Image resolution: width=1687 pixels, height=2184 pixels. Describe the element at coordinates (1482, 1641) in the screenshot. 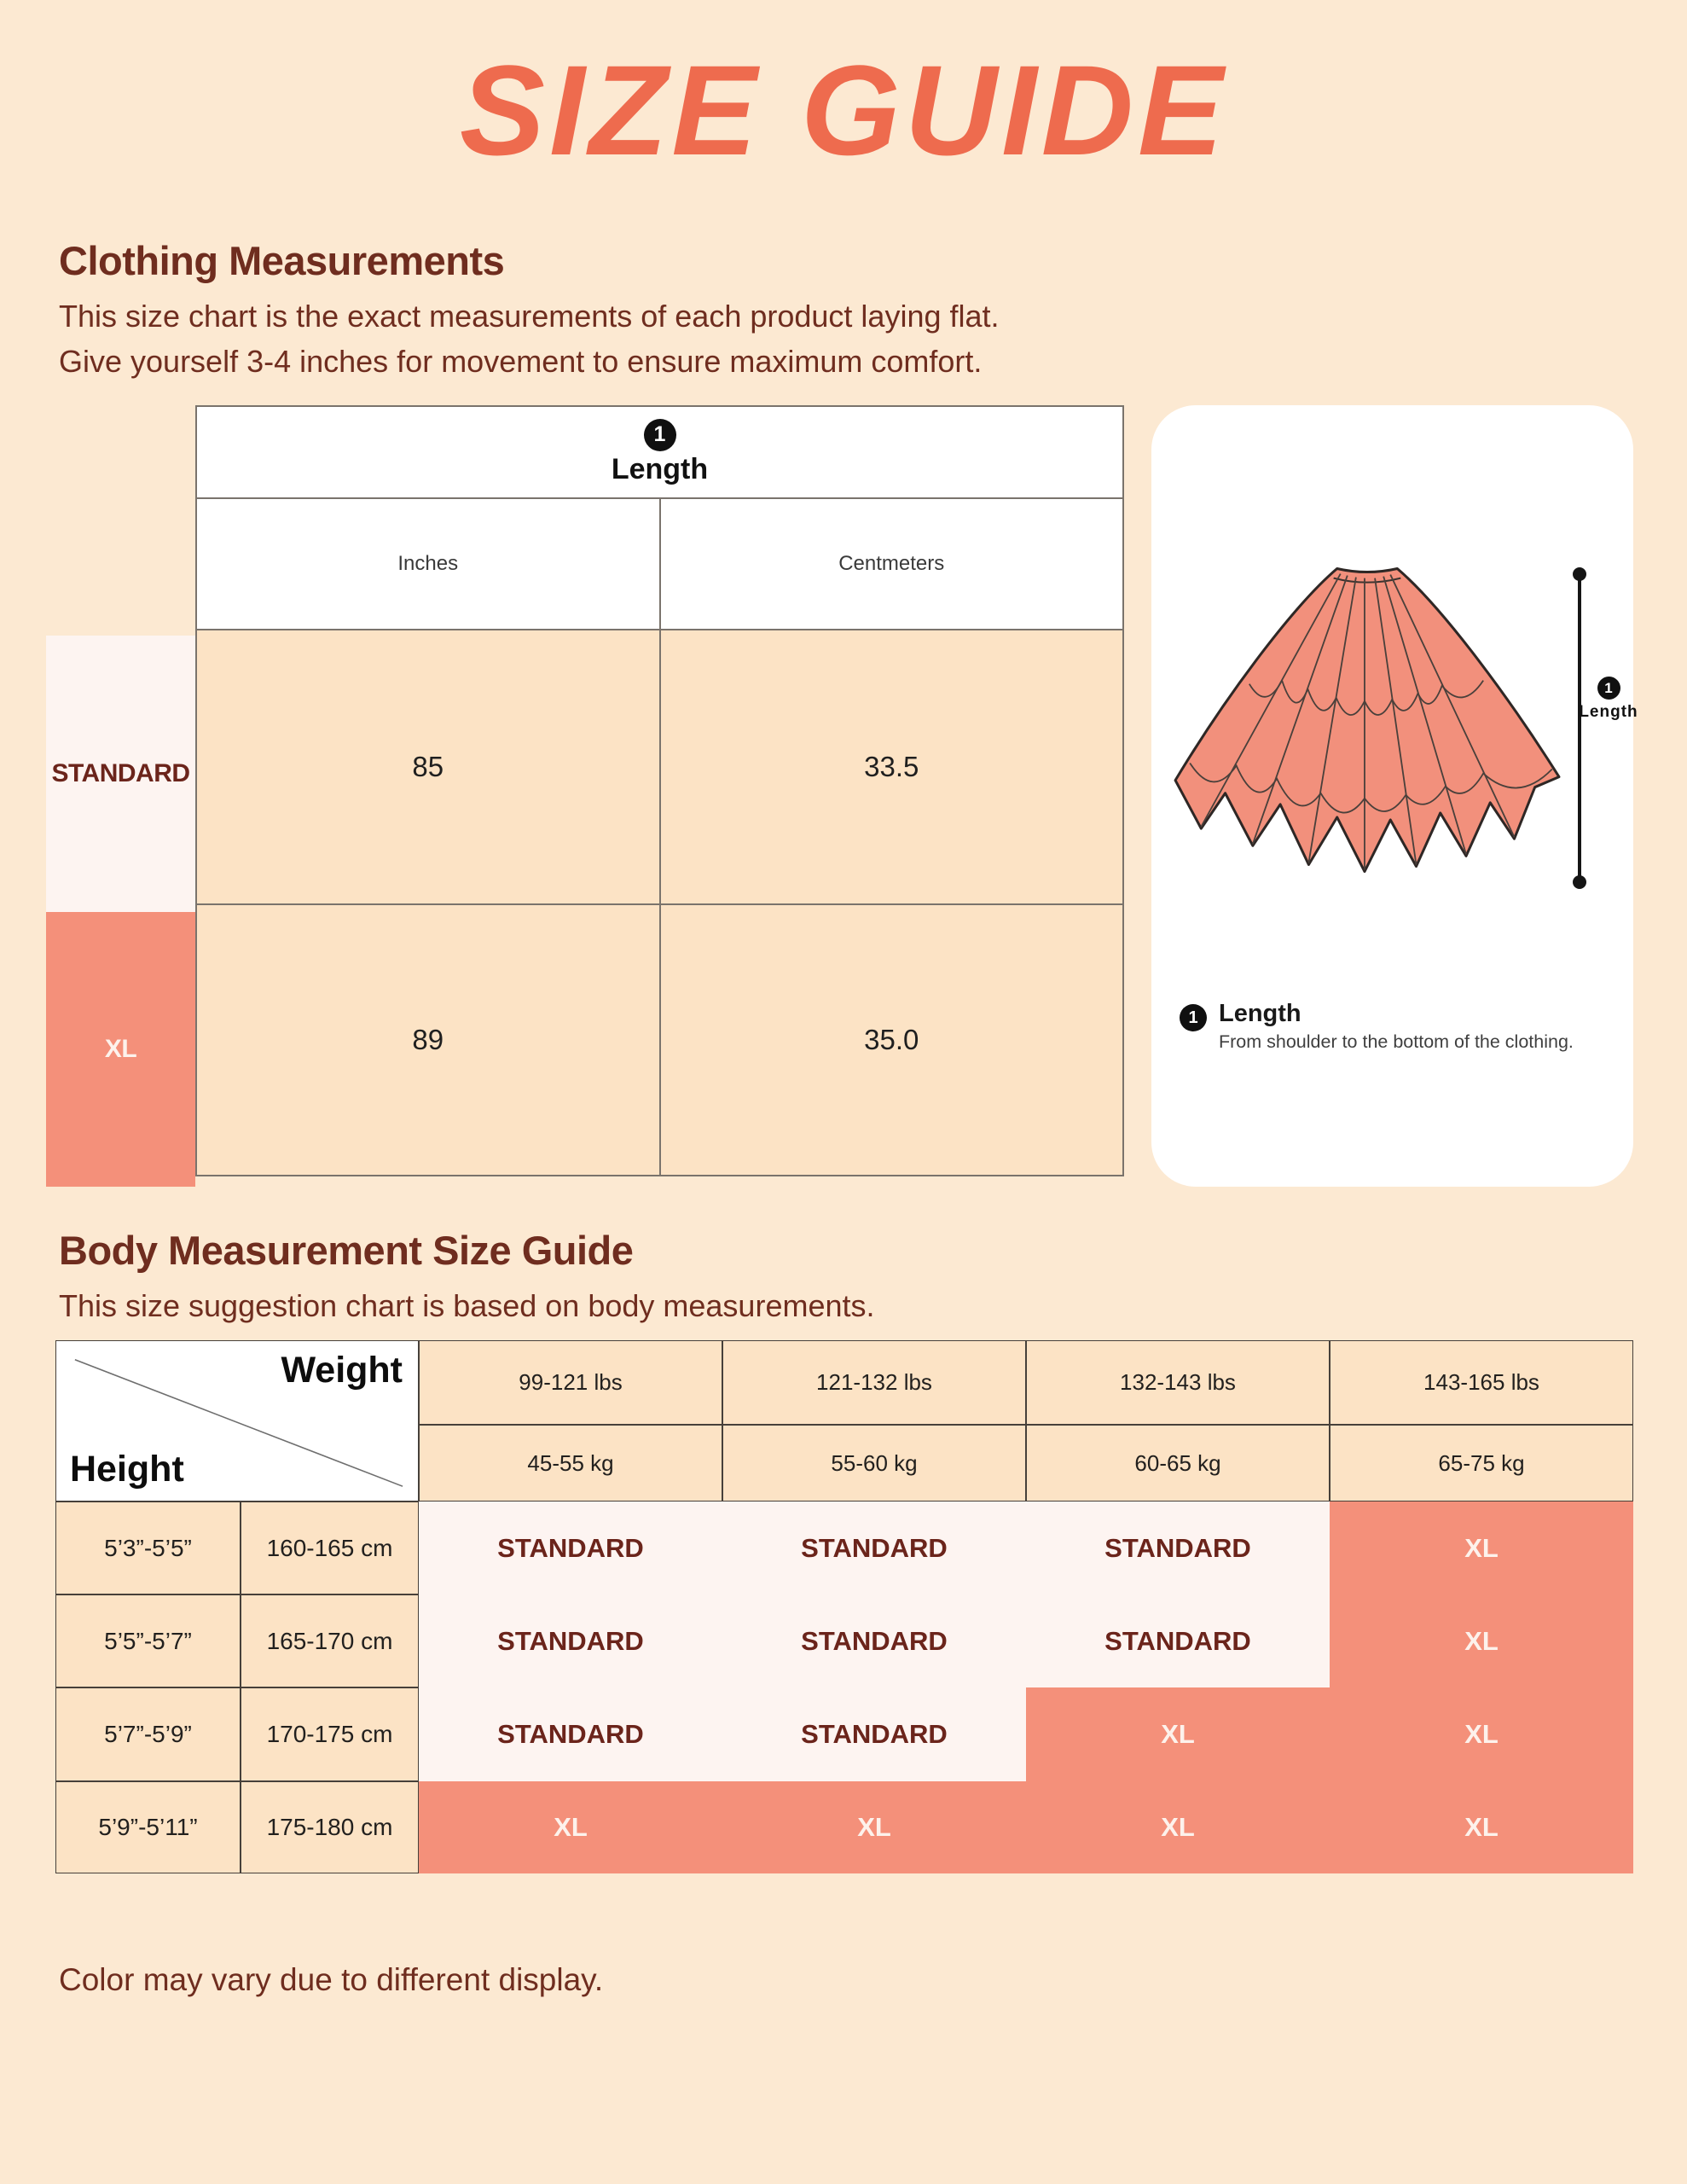

I see `size-cell-r2c4: XL` at that location.